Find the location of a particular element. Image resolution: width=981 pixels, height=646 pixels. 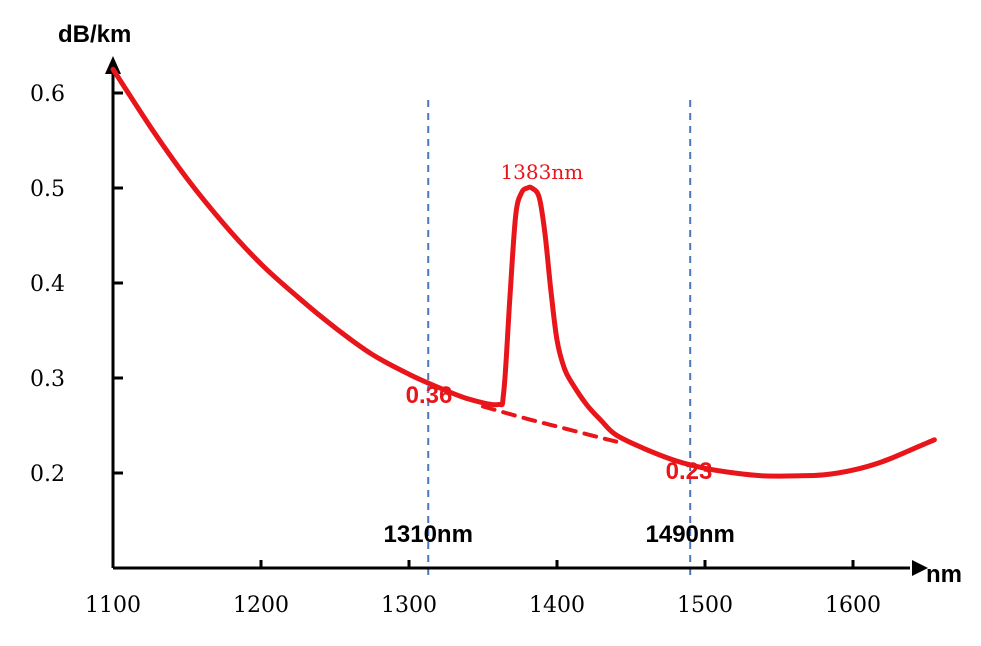

y-axis-arrow is located at coordinates (113, 65).